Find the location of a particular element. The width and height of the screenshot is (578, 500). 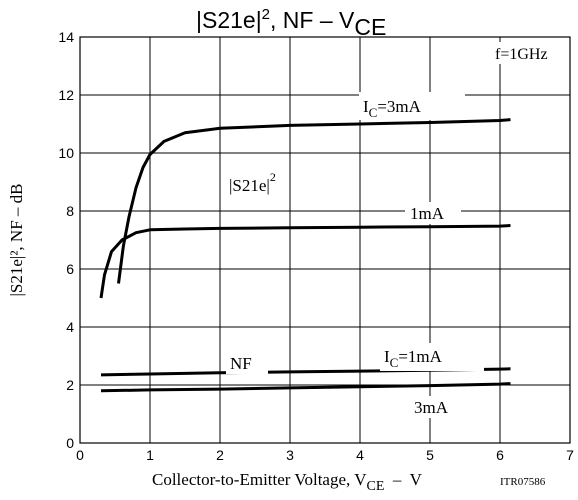

x-tick-labels: 0 1 2 3 4 5 6 7 is located at coordinates (325, 455).